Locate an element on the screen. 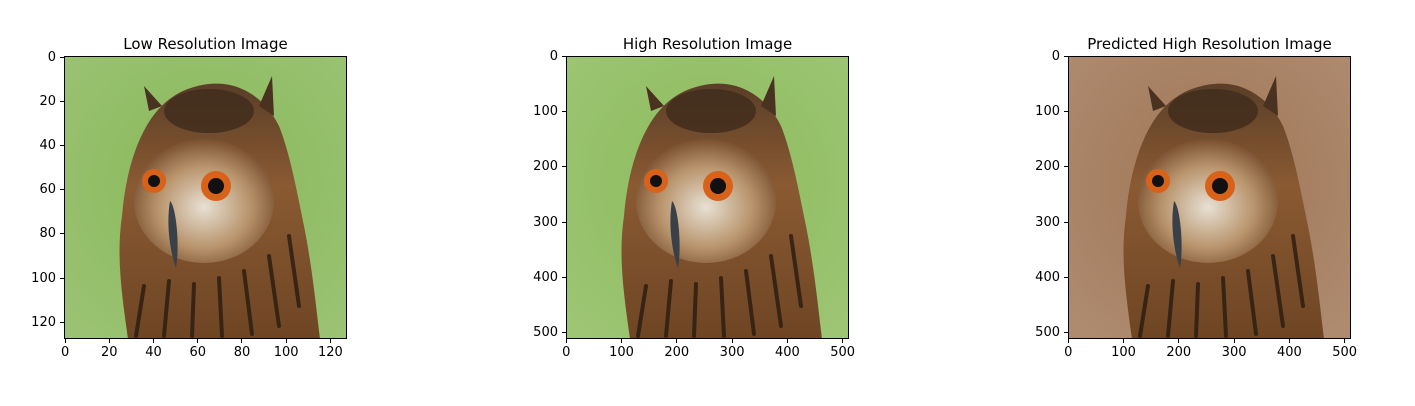  x-tick-label: 80 is located at coordinates (242, 352).